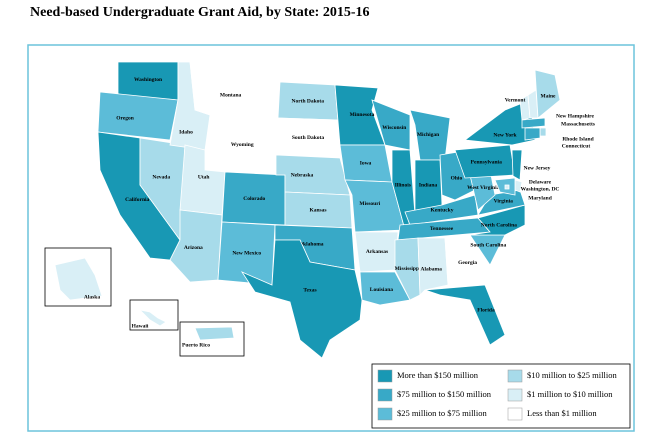 Image resolution: width=650 pixels, height=434 pixels. What do you see at coordinates (486, 162) in the screenshot?
I see `state-label: Pennsylvania` at bounding box center [486, 162].